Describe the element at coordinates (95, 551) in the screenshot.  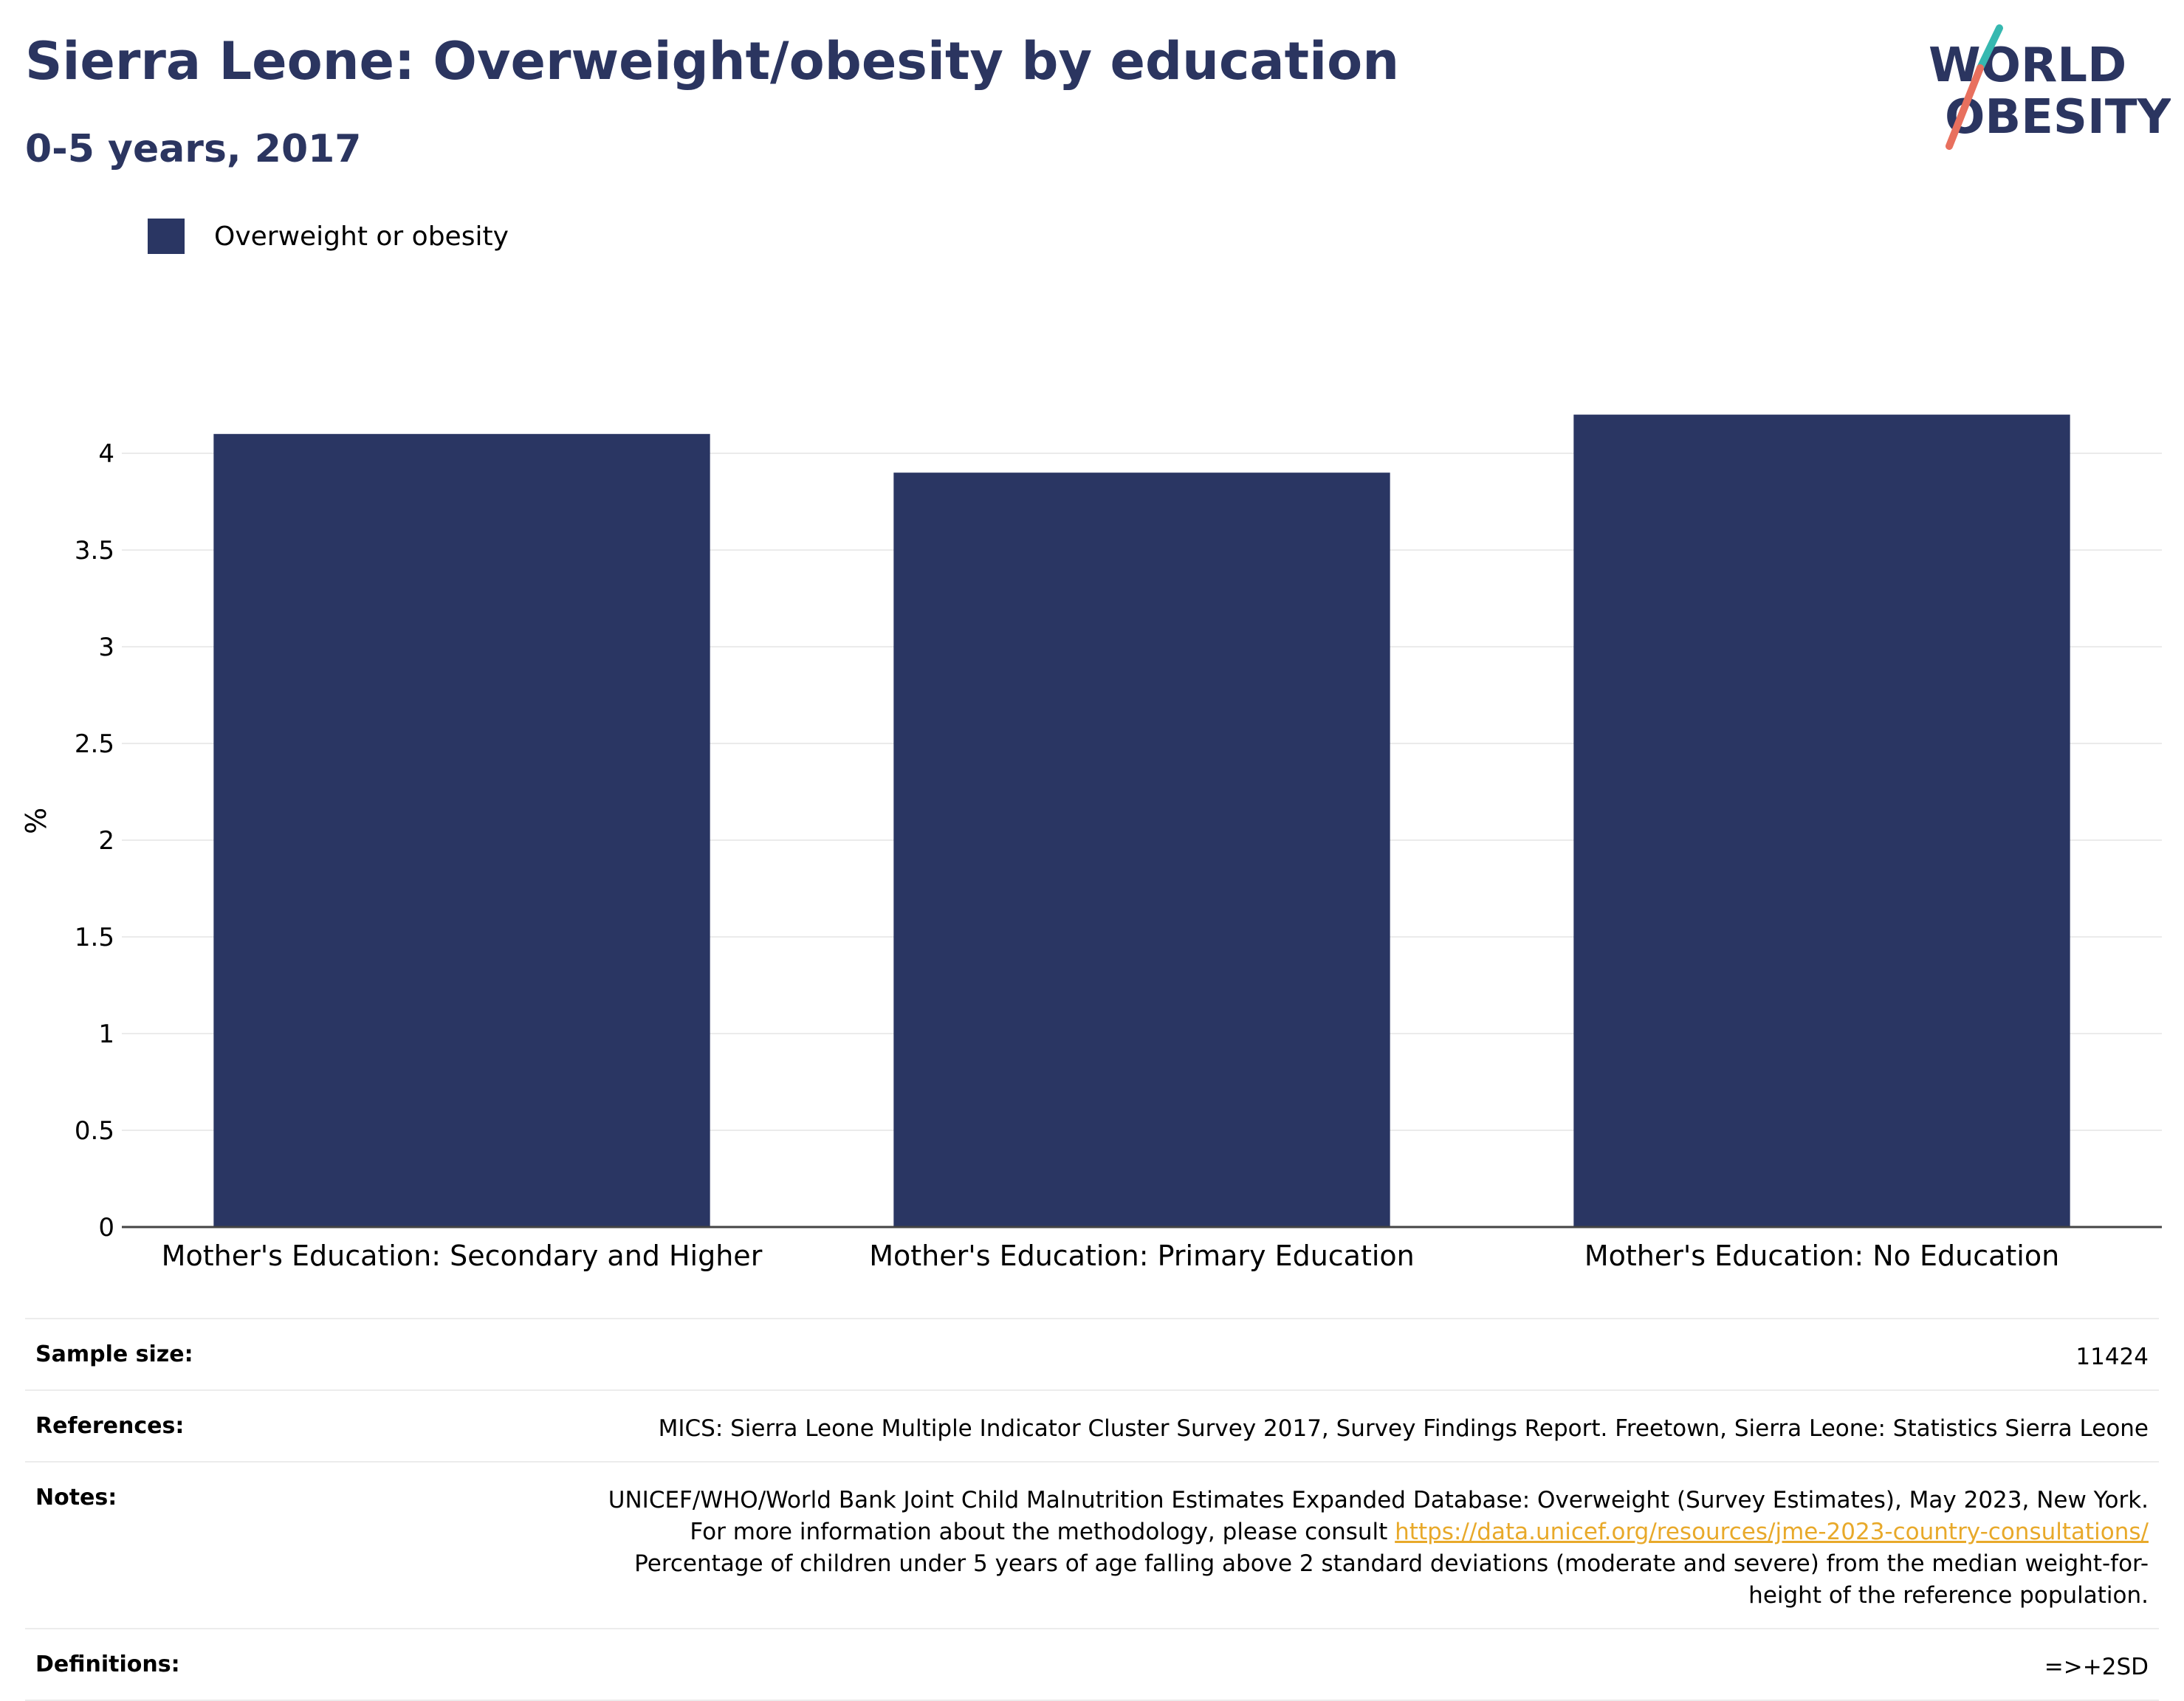
I see `y-tick-label: 3.5` at that location.